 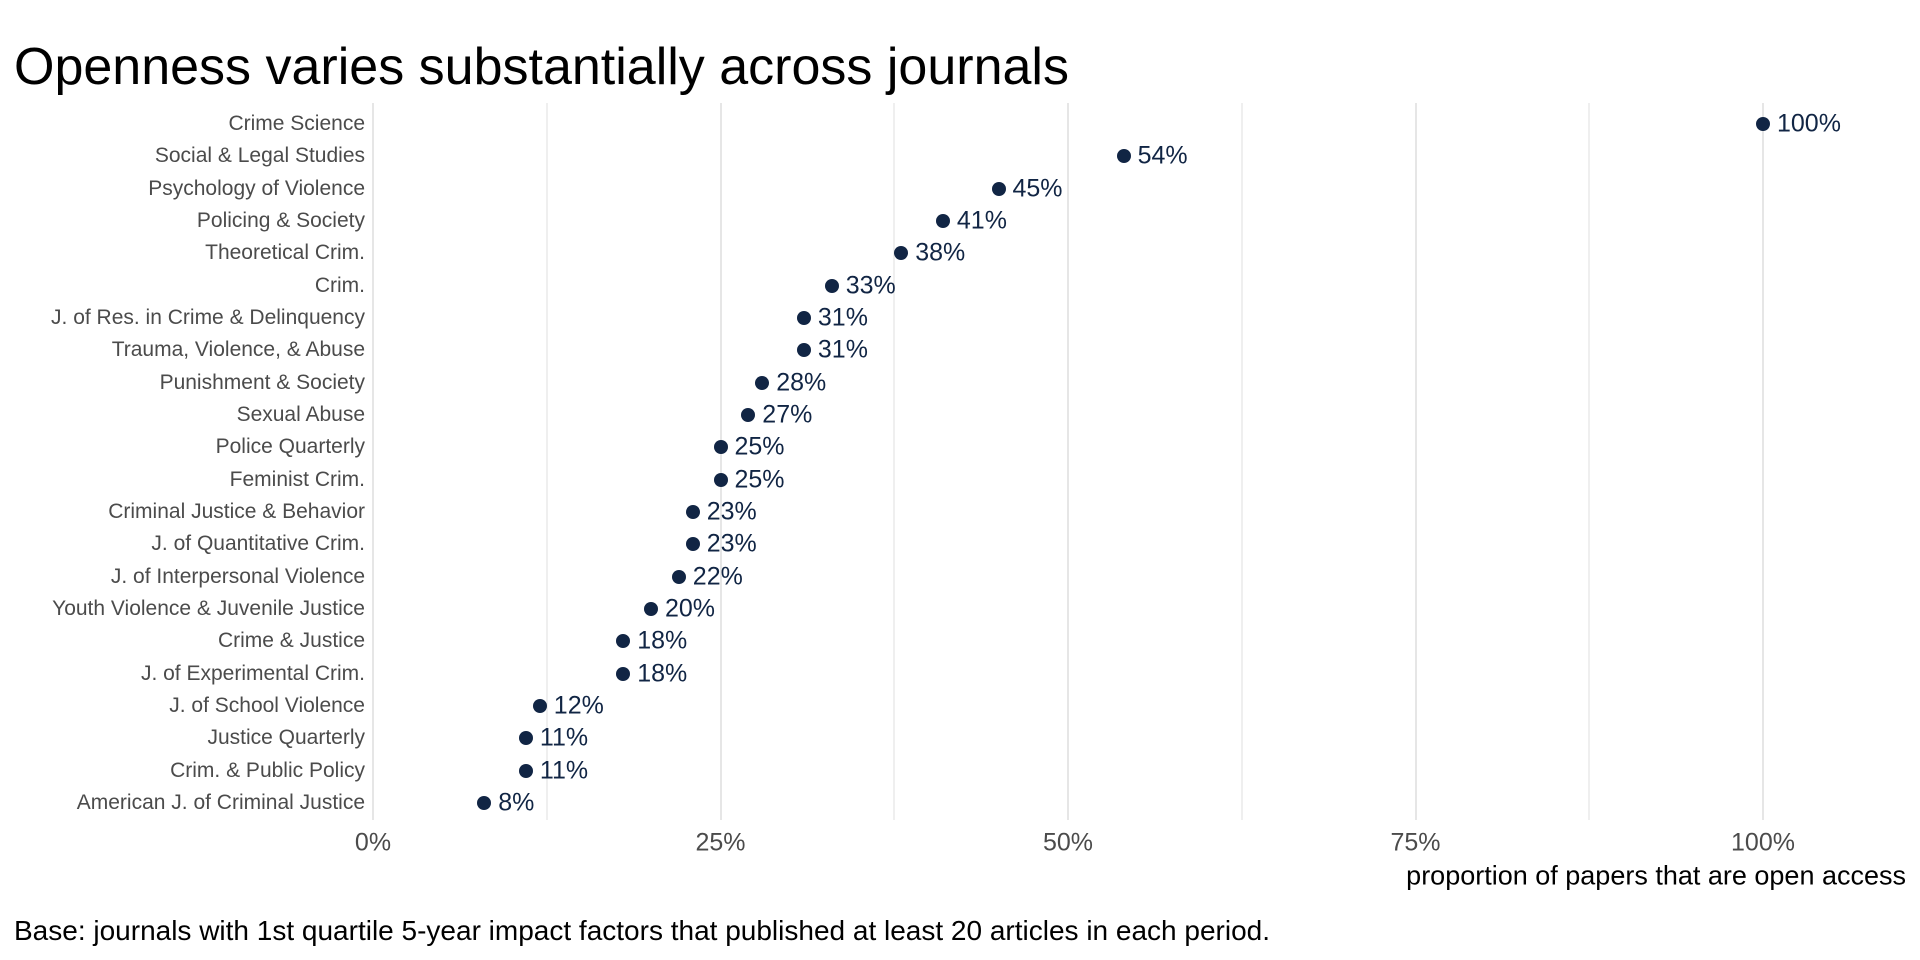 I want to click on value-label: 27%, so click(x=787, y=414).